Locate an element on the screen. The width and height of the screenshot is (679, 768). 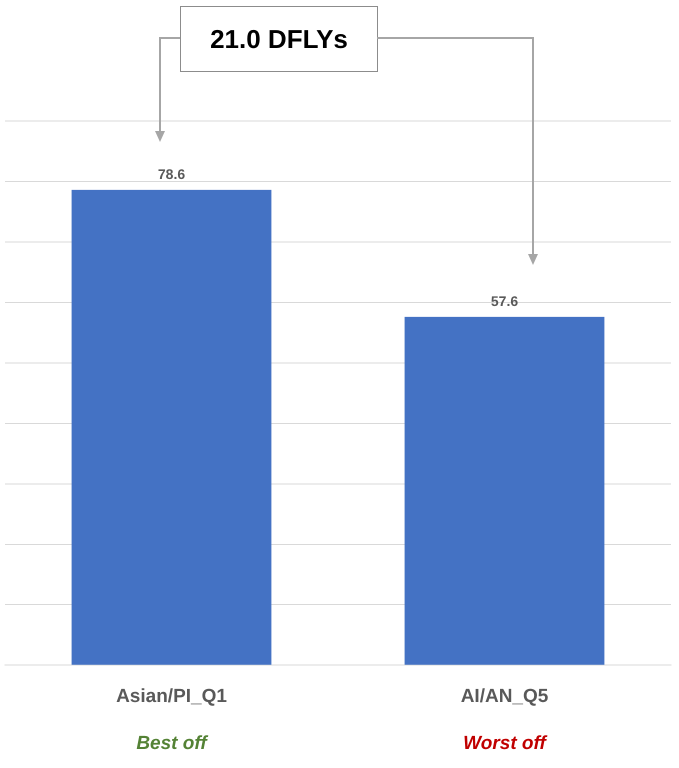
x-tick-label: AI/AN_Q5 is located at coordinates (504, 696).